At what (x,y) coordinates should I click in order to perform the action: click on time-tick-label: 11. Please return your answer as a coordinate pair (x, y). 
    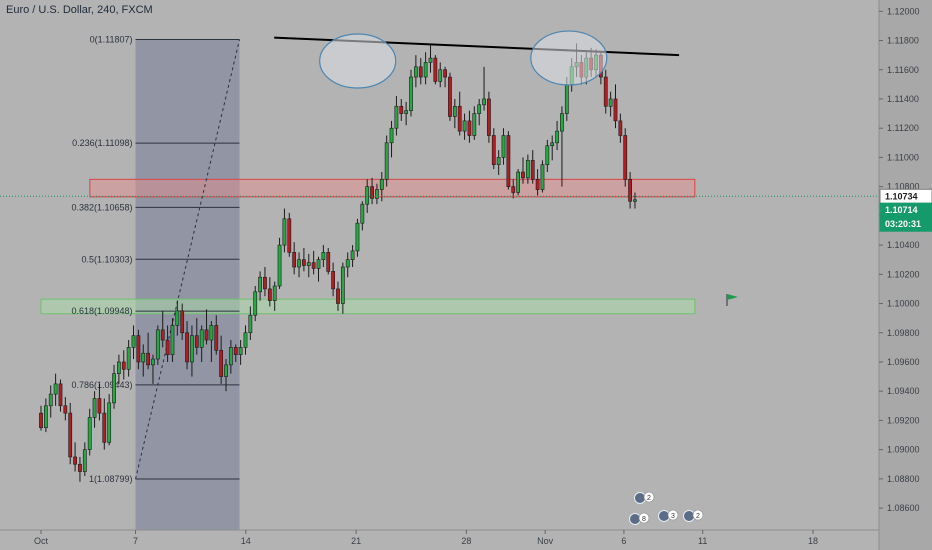
    Looking at the image, I should click on (702, 541).